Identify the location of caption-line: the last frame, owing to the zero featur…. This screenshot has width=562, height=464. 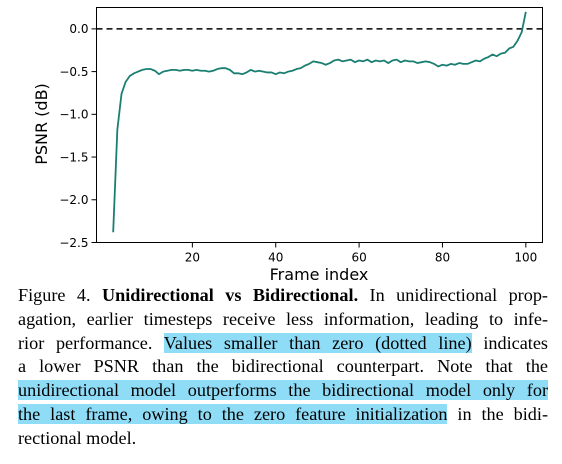
(283, 415).